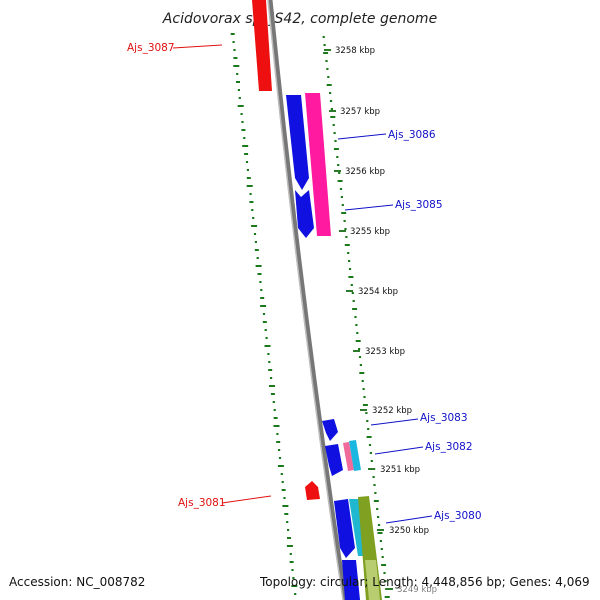 The width and height of the screenshot is (600, 600). Describe the element at coordinates (355, 455) in the screenshot. I see `gene-ajs-3082-cyan` at that location.